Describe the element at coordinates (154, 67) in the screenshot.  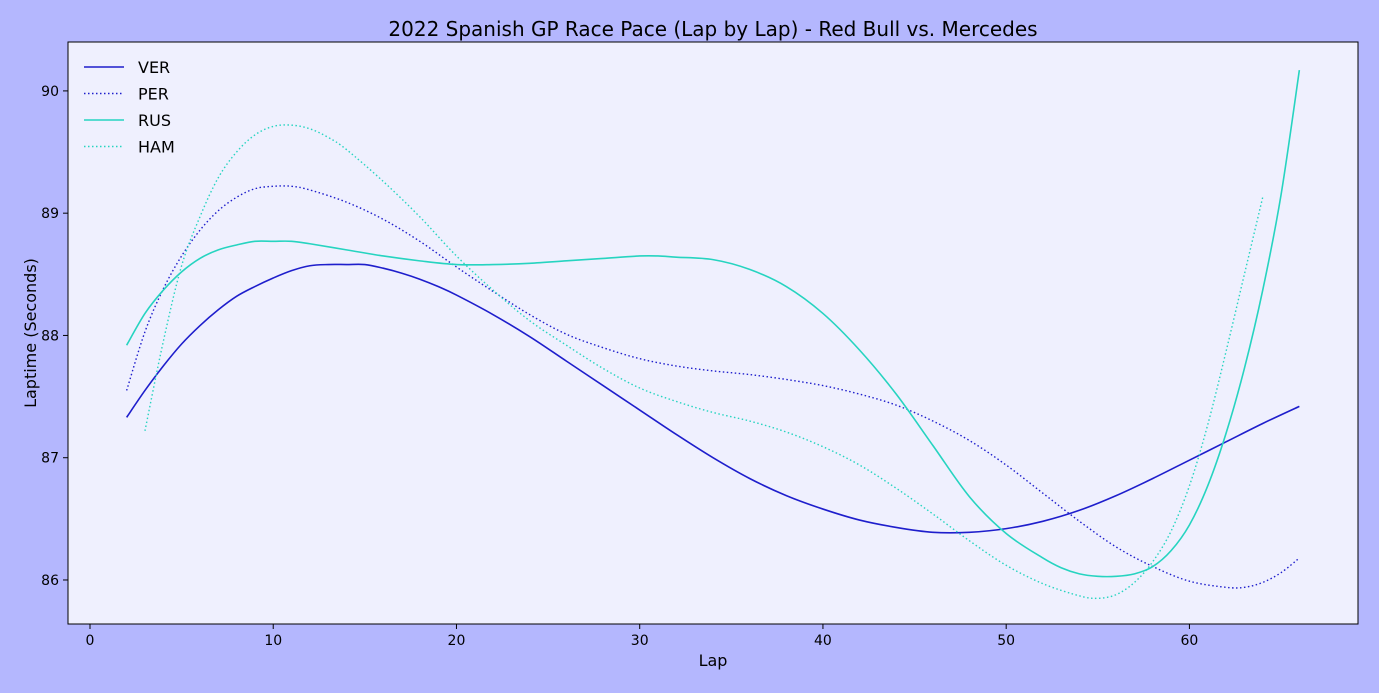
I see `legend-label-ver: VER` at that location.